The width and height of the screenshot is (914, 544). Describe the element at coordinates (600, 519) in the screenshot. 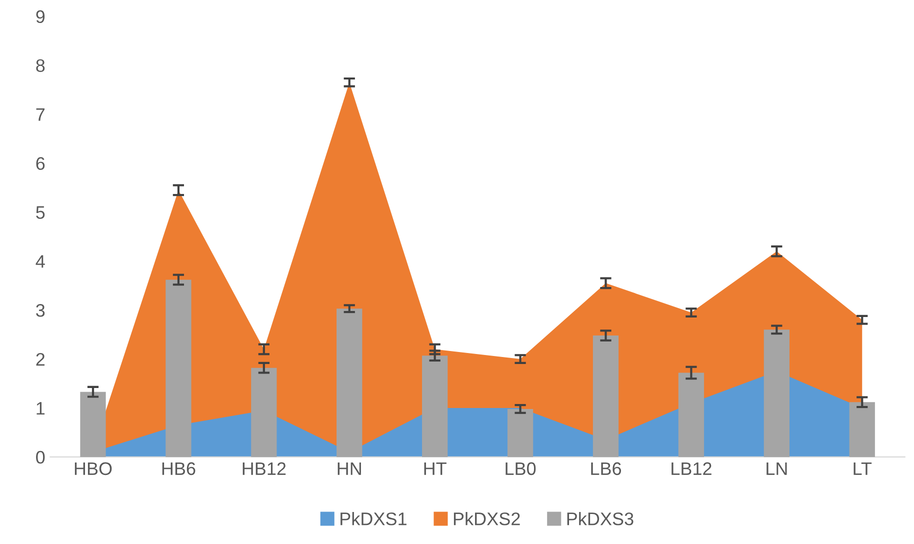

I see `legend-label: PkDXS3` at that location.